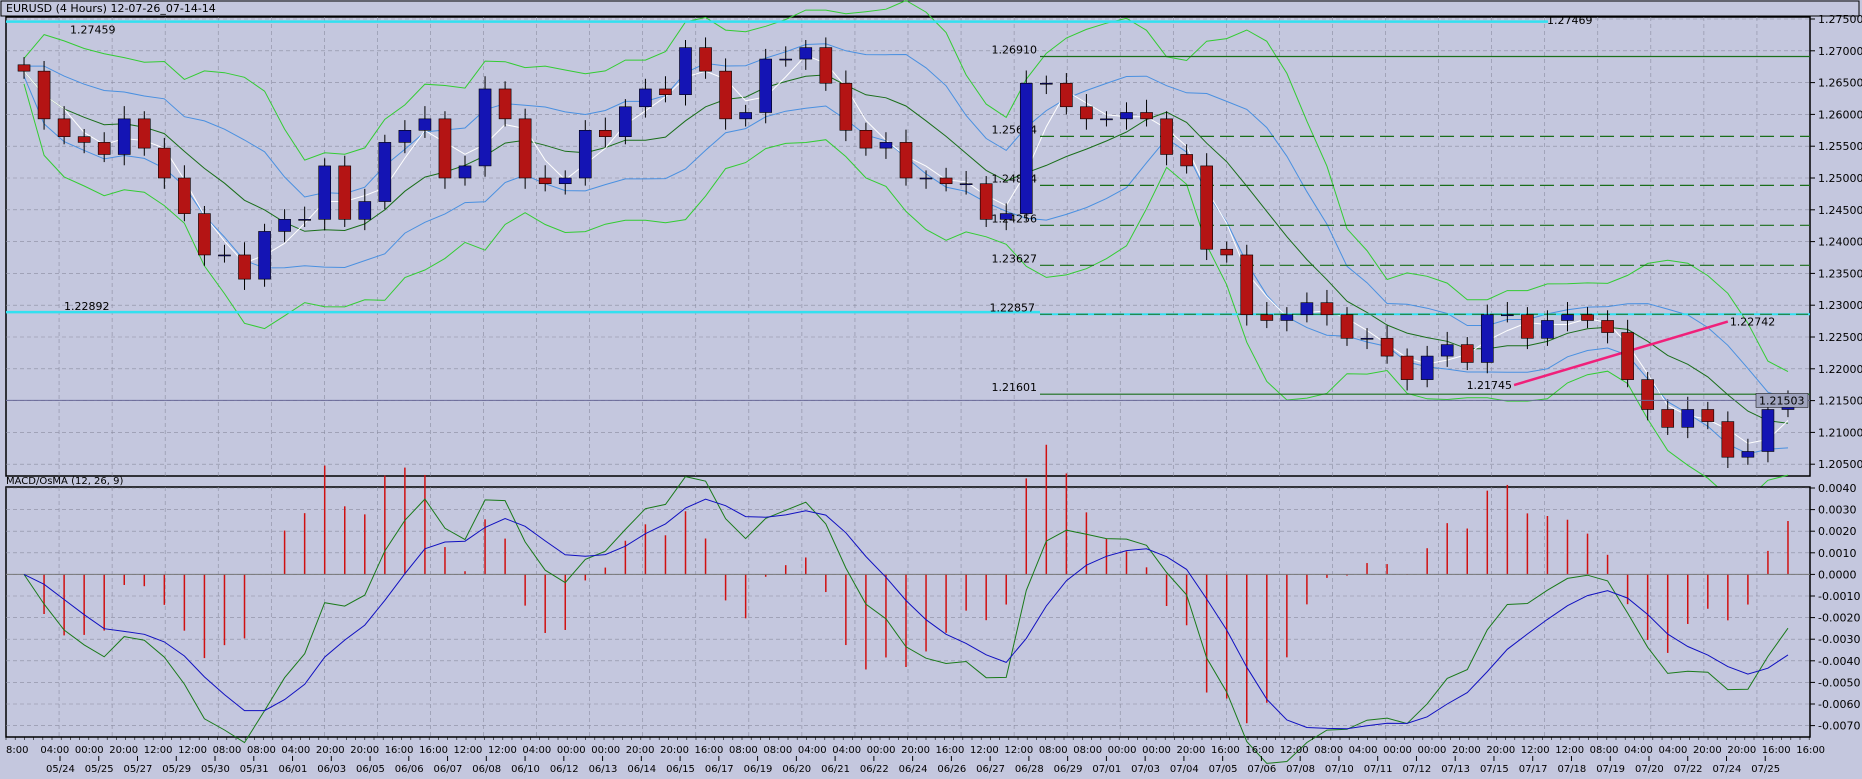 The width and height of the screenshot is (1862, 779). Describe the element at coordinates (1261, 769) in the screenshot. I see `x-date-label: 07/06` at that location.